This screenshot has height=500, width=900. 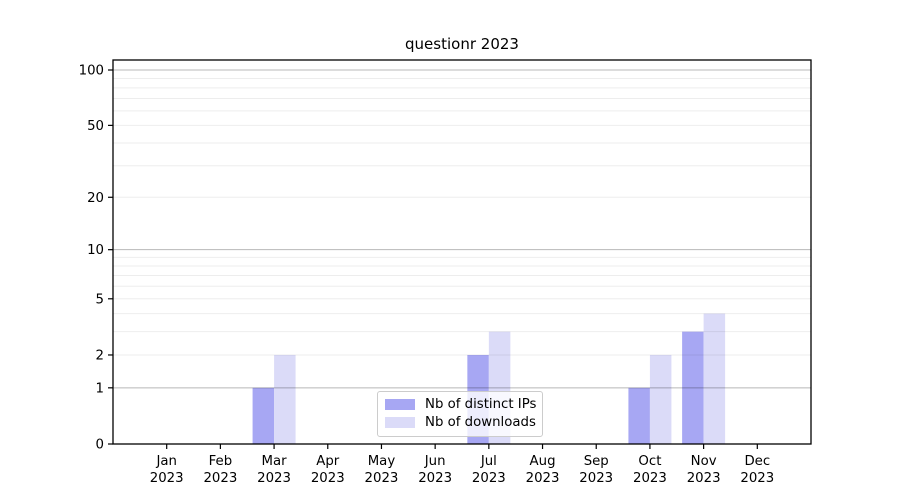 What do you see at coordinates (649, 461) in the screenshot?
I see `x-tick-label-month-oct: Oct` at bounding box center [649, 461].